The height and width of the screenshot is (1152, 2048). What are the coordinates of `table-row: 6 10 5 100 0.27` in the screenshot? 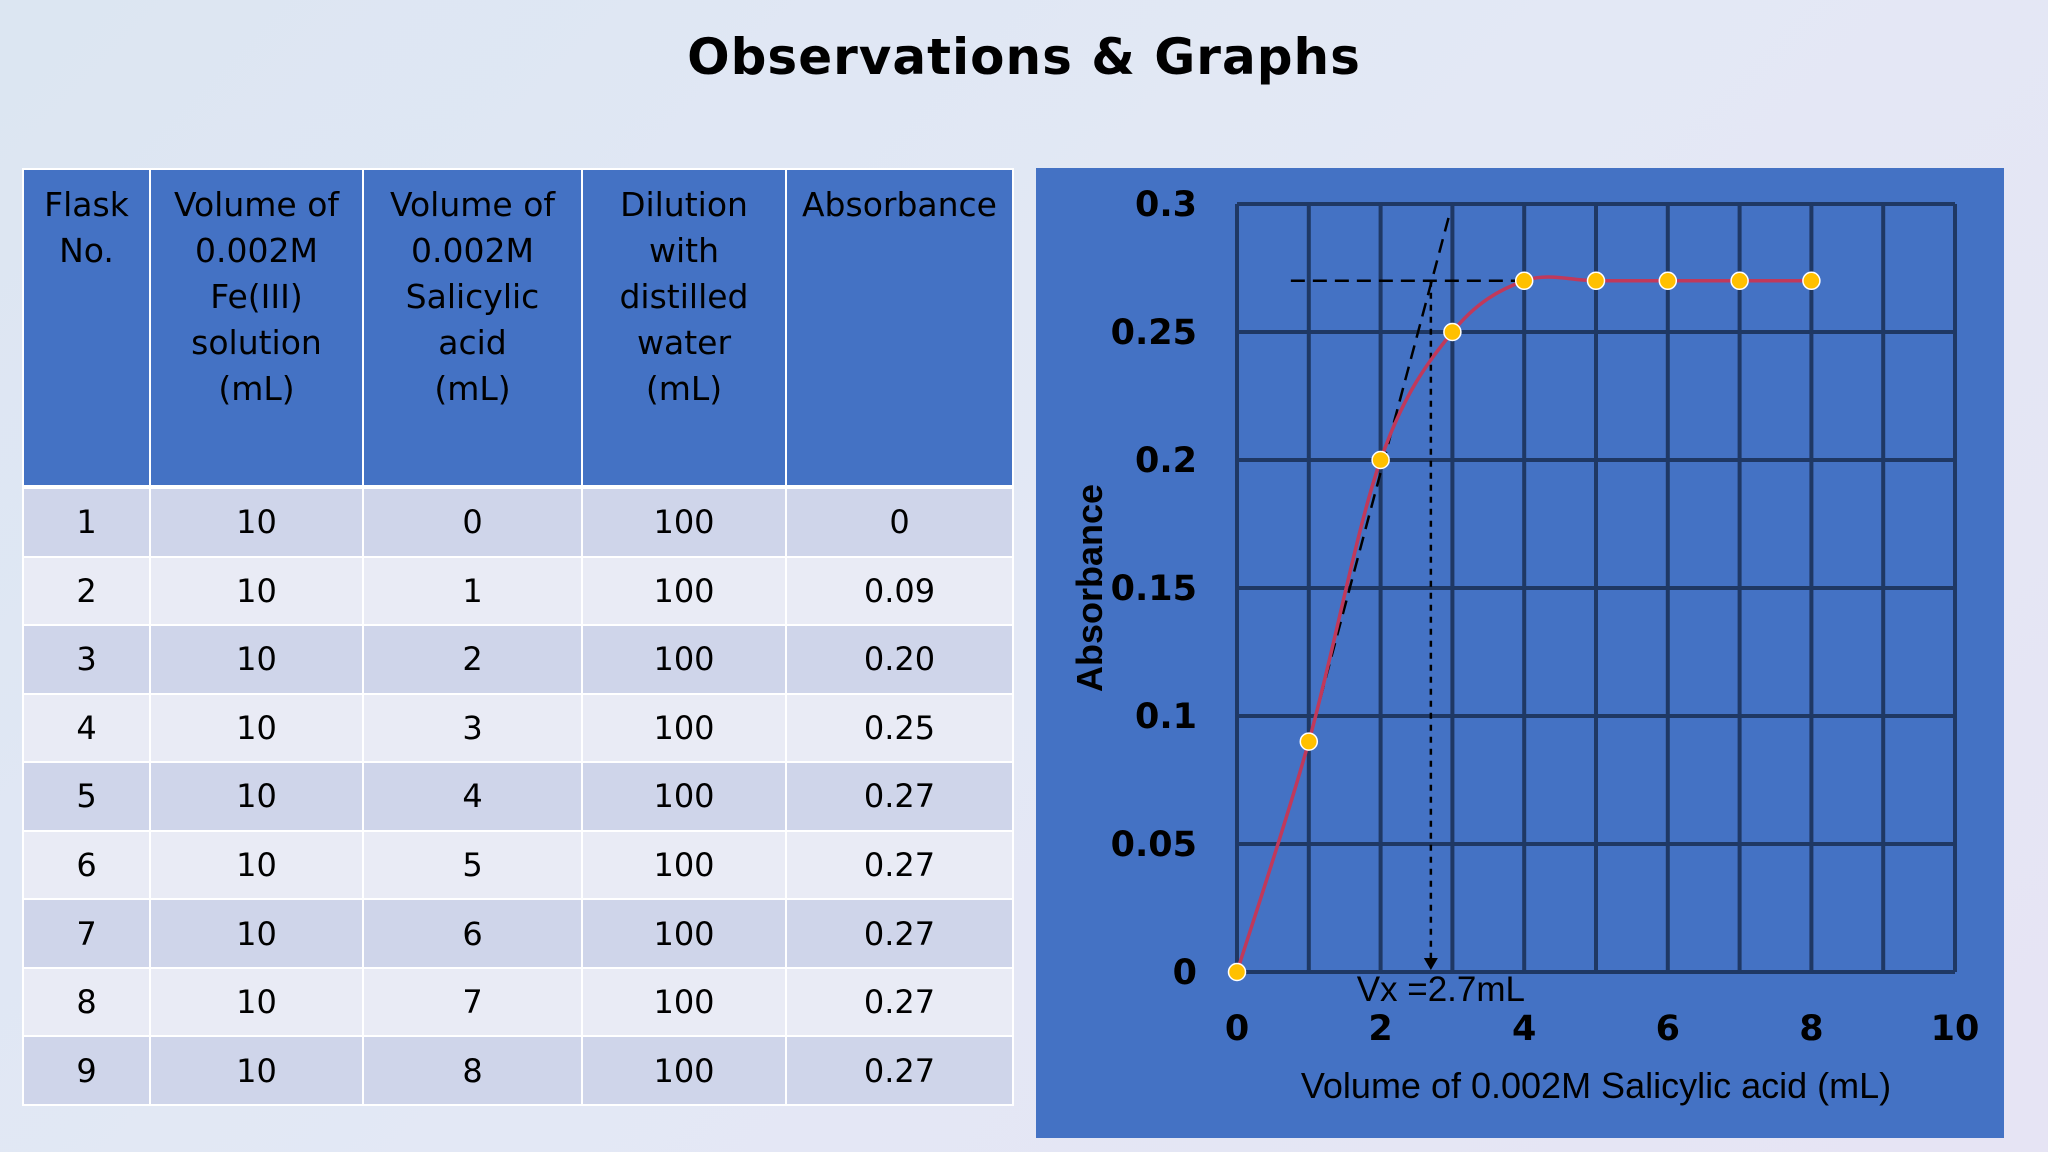 It's located at (518, 865).